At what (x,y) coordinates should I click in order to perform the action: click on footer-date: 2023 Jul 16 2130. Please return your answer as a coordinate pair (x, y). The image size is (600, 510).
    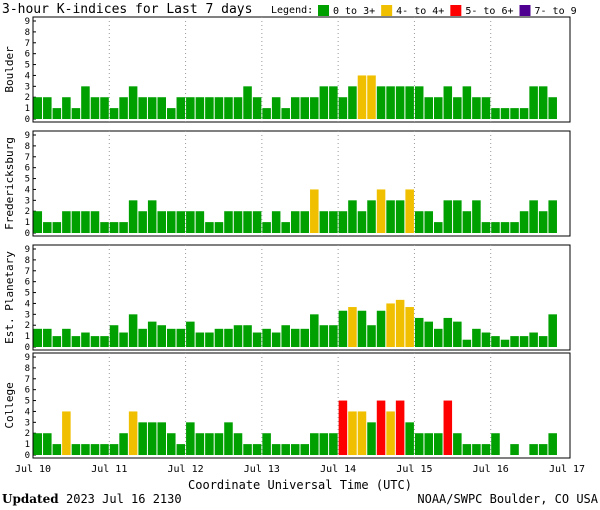
    Looking at the image, I should click on (124, 499).